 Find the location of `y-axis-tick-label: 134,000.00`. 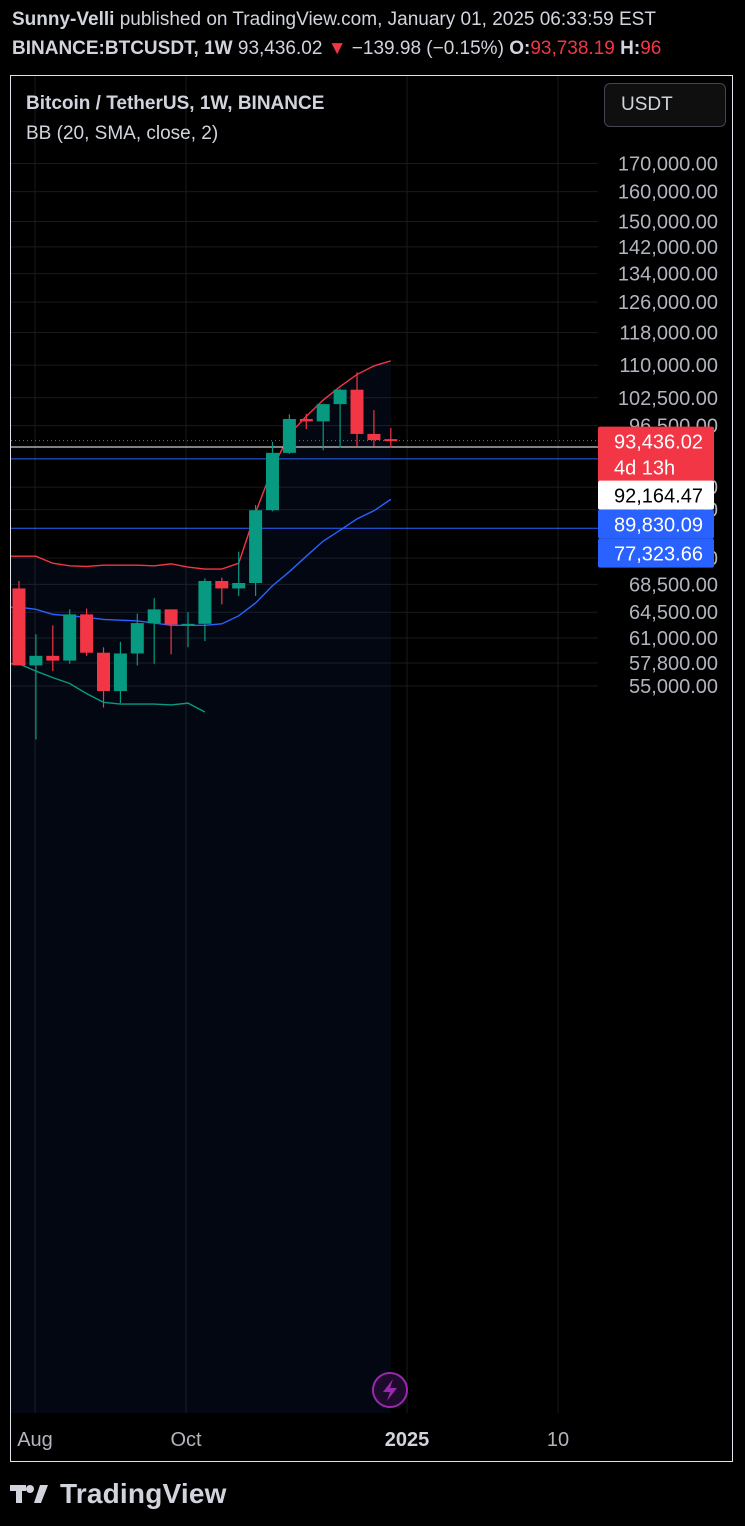

y-axis-tick-label: 134,000.00 is located at coordinates (668, 275).